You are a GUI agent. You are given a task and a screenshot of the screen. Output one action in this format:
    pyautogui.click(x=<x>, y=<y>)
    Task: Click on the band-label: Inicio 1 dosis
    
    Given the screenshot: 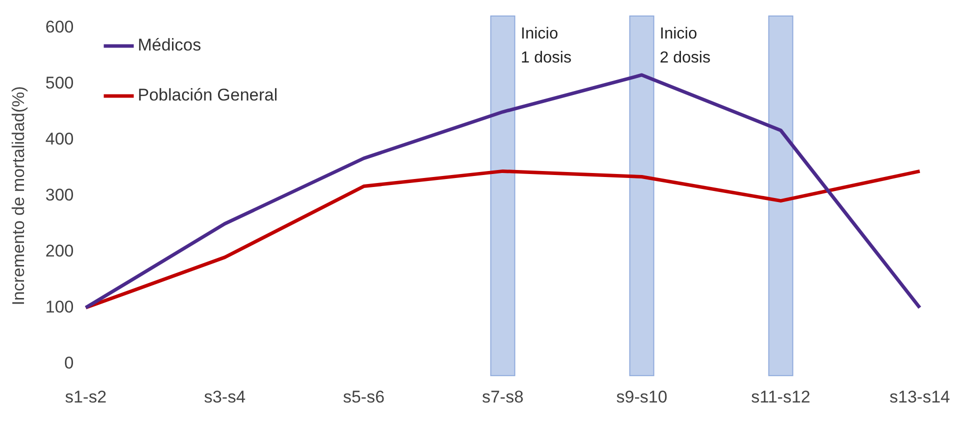 What is the action you would take?
    pyautogui.click(x=546, y=45)
    